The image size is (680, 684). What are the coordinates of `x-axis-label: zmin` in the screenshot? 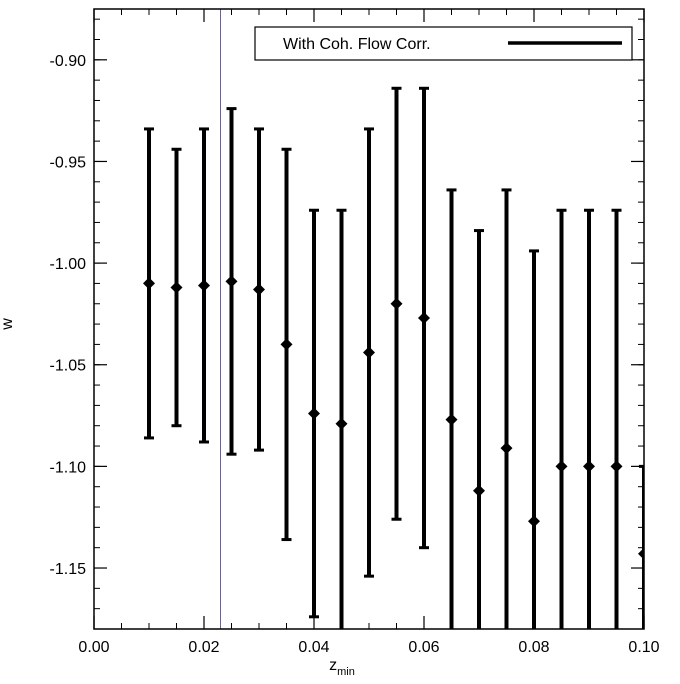 It's located at (342, 667).